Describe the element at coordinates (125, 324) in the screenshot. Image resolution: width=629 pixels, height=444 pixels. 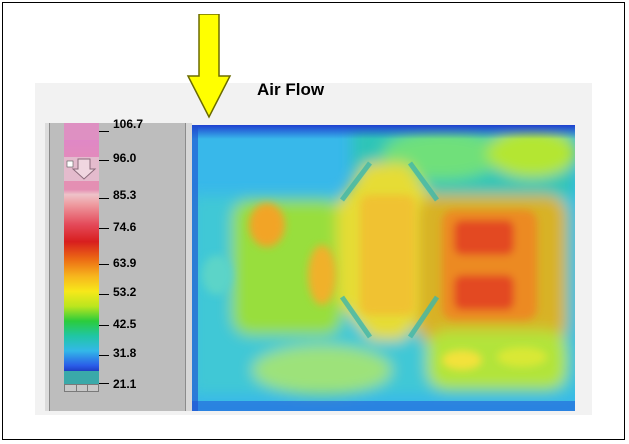
I see `legend-label: 42.5` at that location.